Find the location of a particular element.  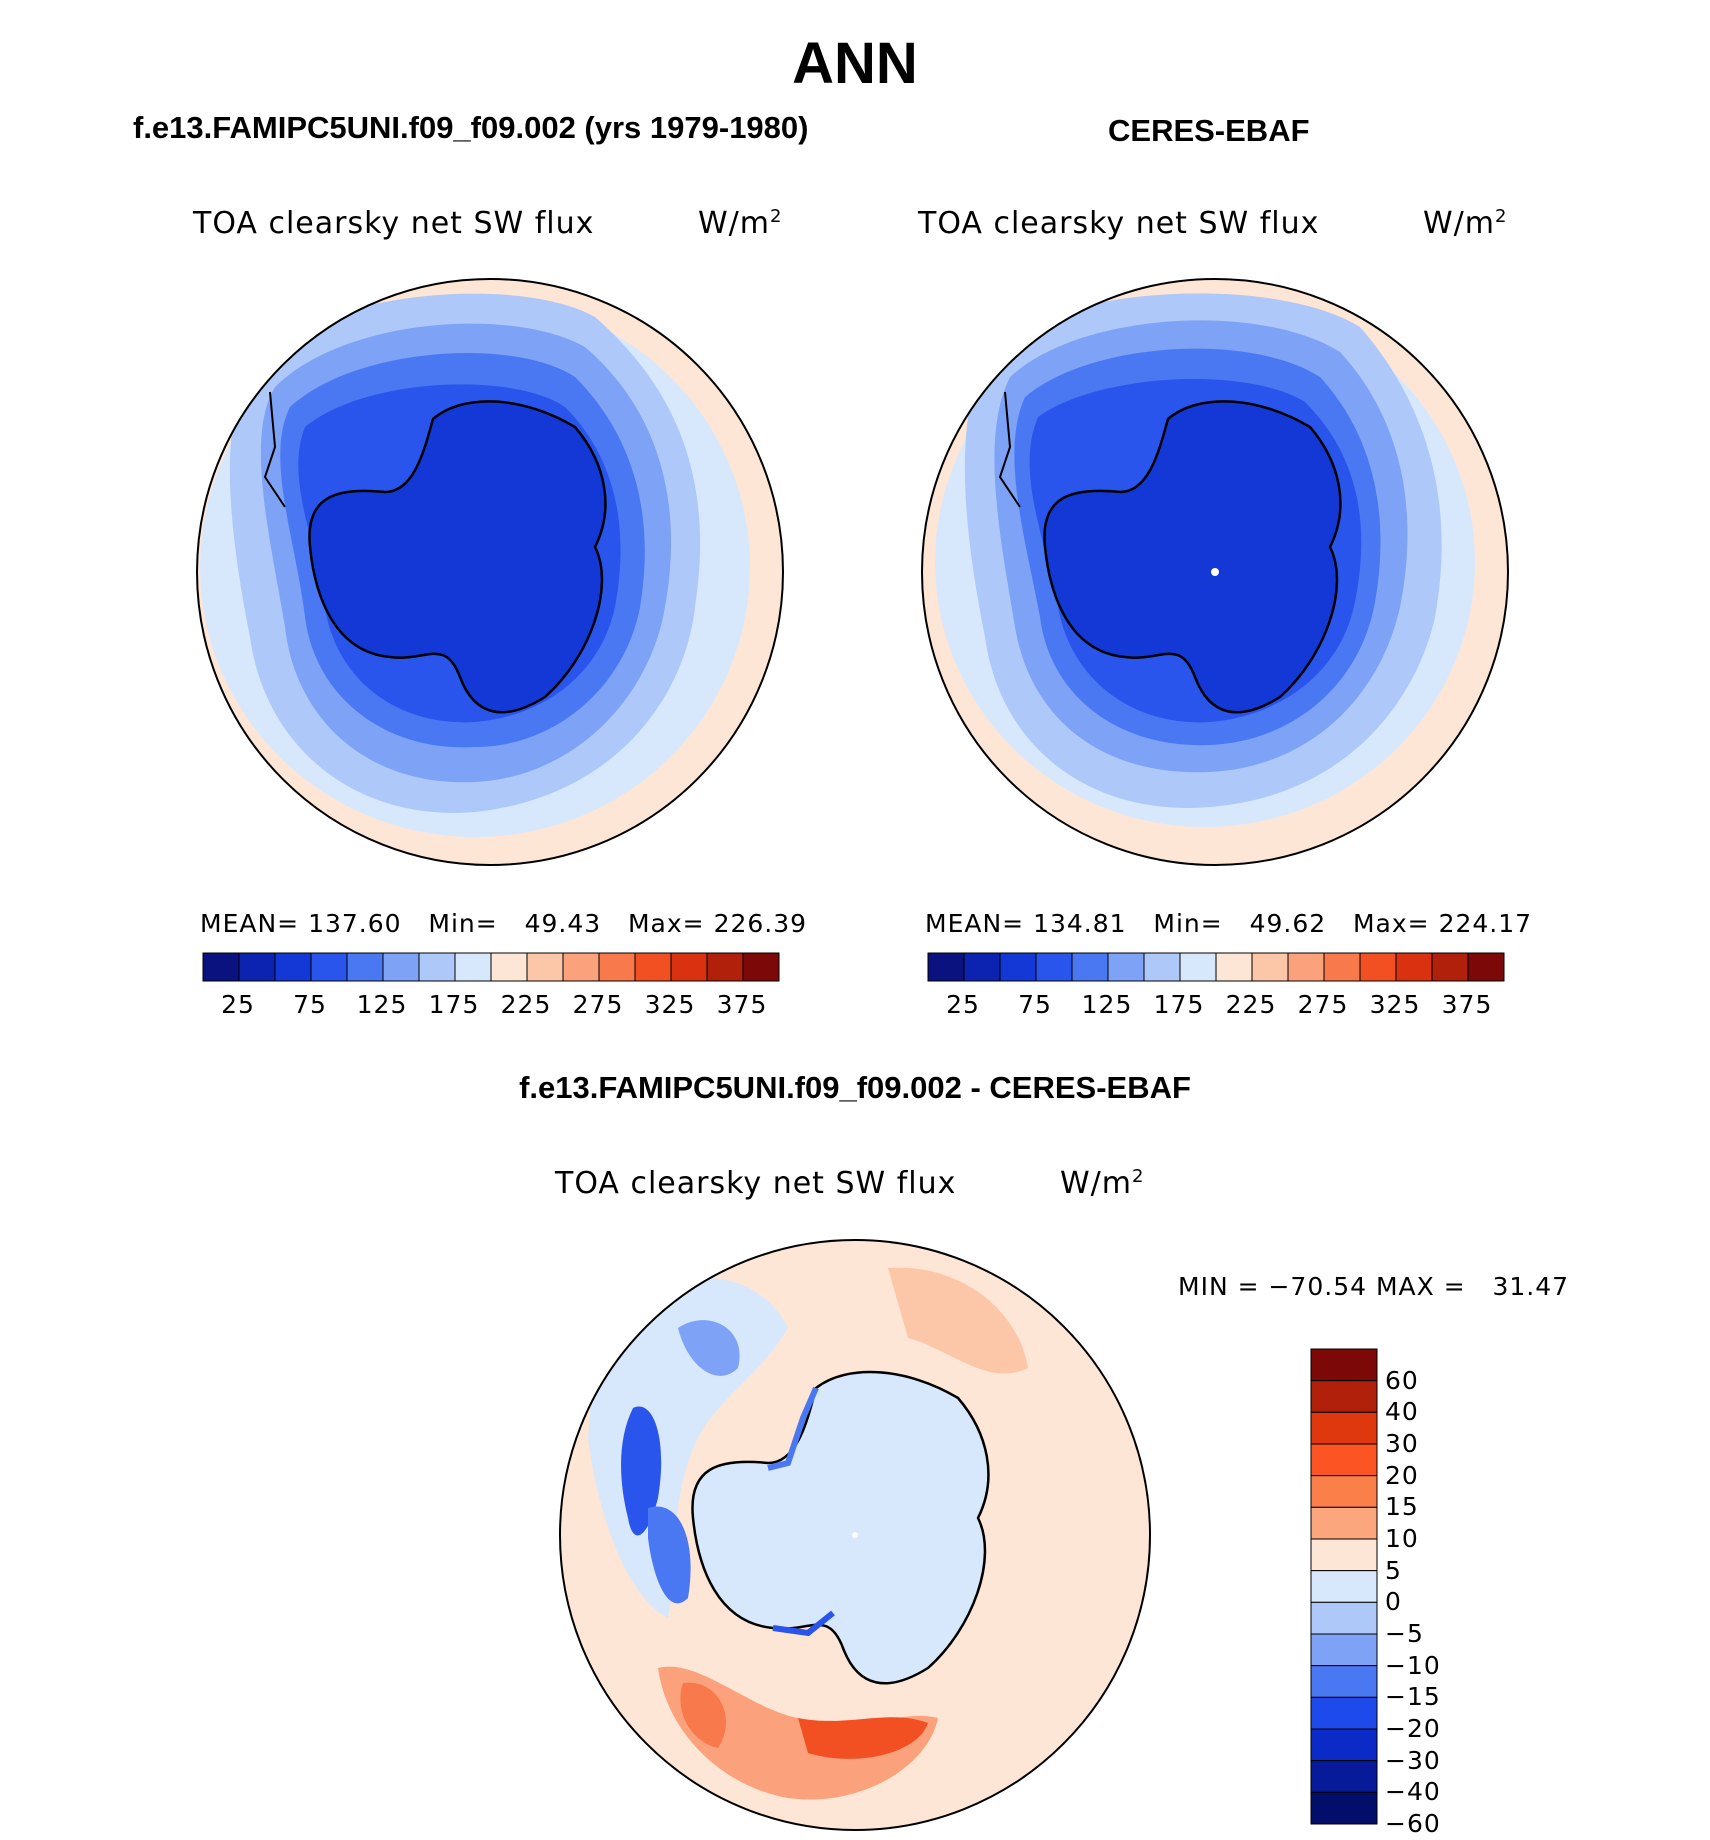

colorbar-tick-label: 20 is located at coordinates (1402, 1475).